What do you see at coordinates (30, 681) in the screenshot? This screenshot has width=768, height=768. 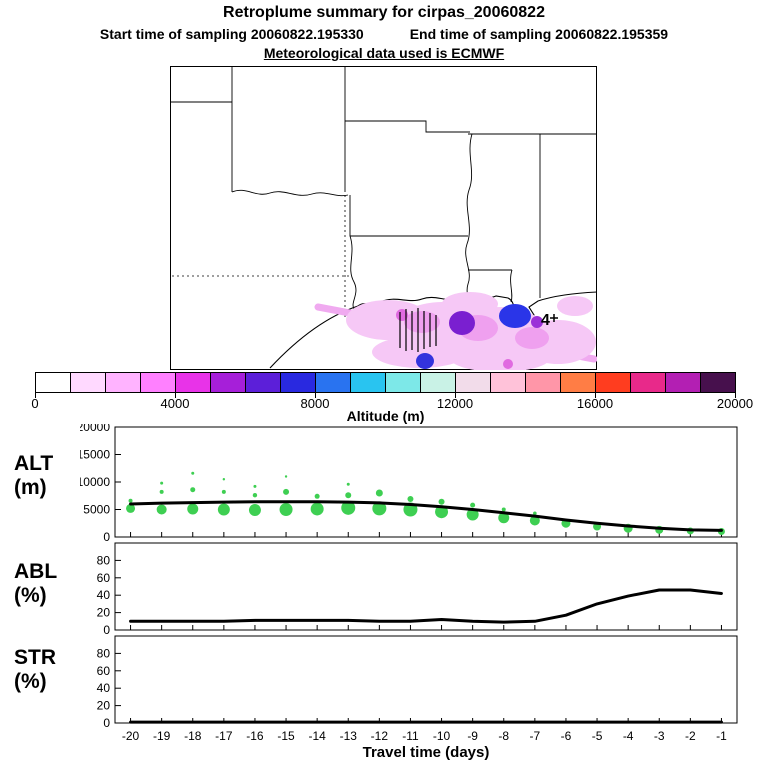 I see `str-axis-unit-text: (%)` at bounding box center [30, 681].